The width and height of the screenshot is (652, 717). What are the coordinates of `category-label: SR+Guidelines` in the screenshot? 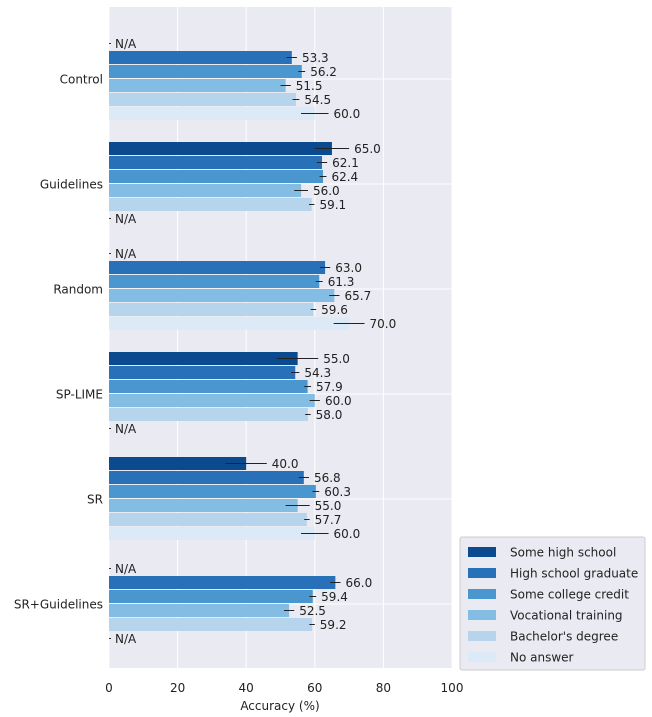 It's located at (58, 605).